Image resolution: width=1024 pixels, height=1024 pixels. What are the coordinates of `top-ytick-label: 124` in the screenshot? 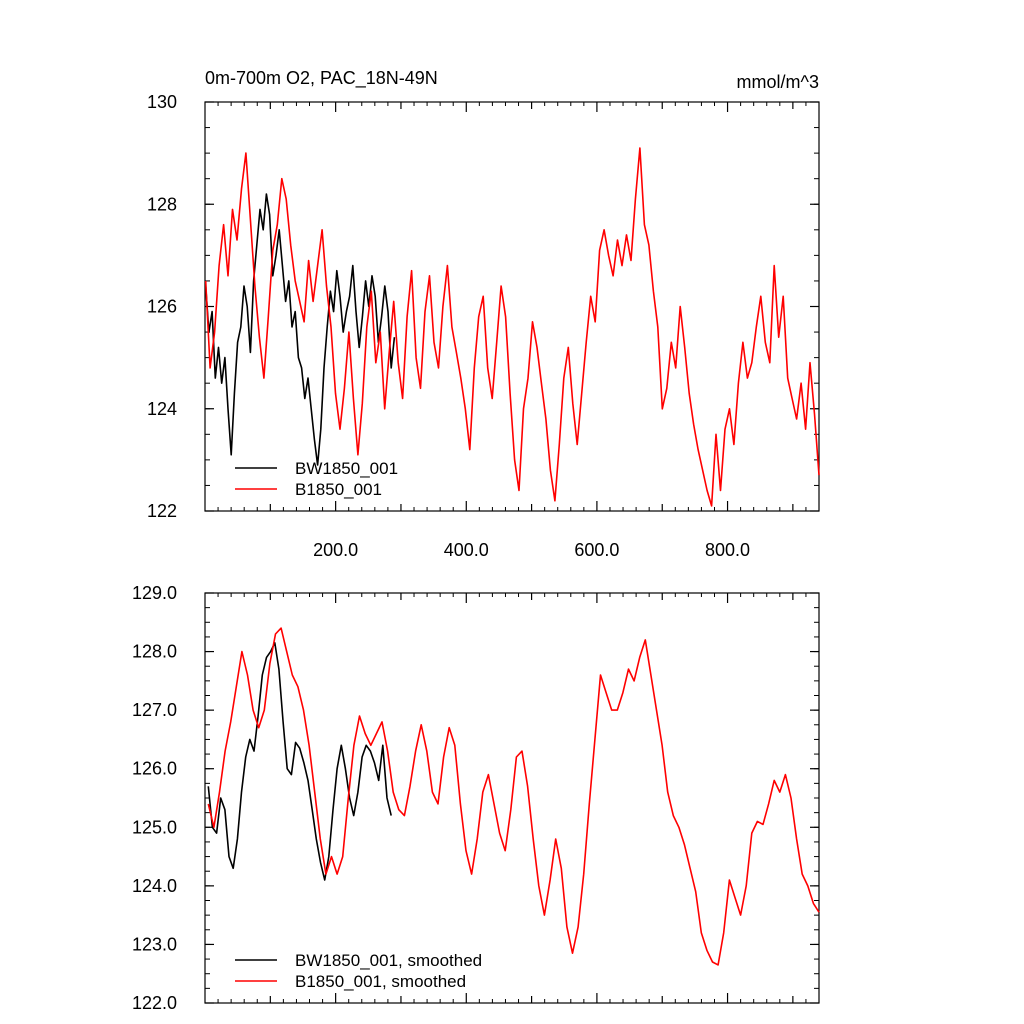 It's located at (162, 409).